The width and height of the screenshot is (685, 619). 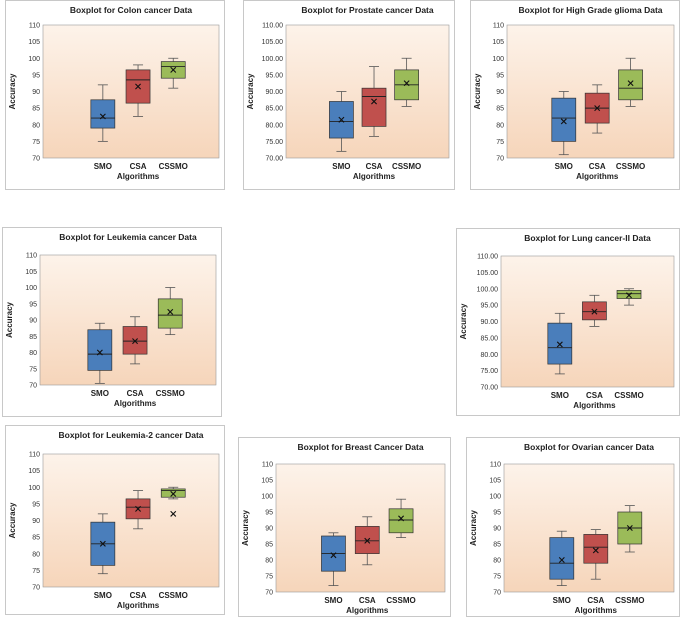 What do you see at coordinates (131, 10) in the screenshot?
I see `chart-title: Boxplot for Colon cancer Data` at bounding box center [131, 10].